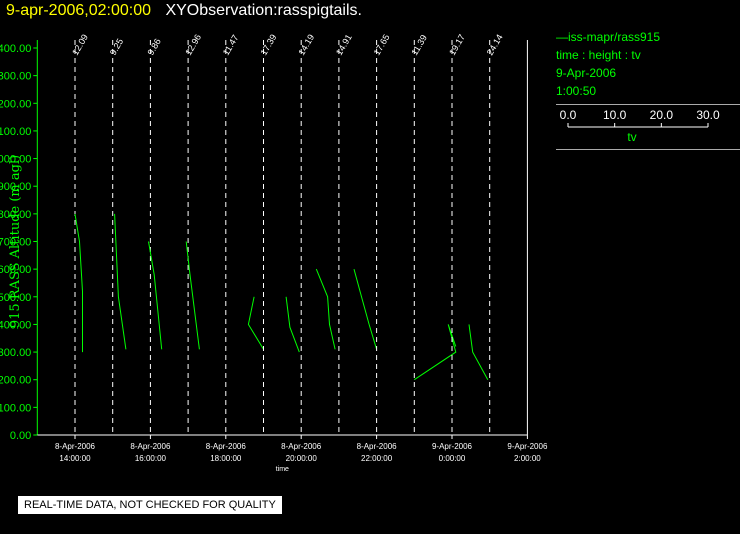  I want to click on y-tick-label: 1400.00, so click(15, 49).